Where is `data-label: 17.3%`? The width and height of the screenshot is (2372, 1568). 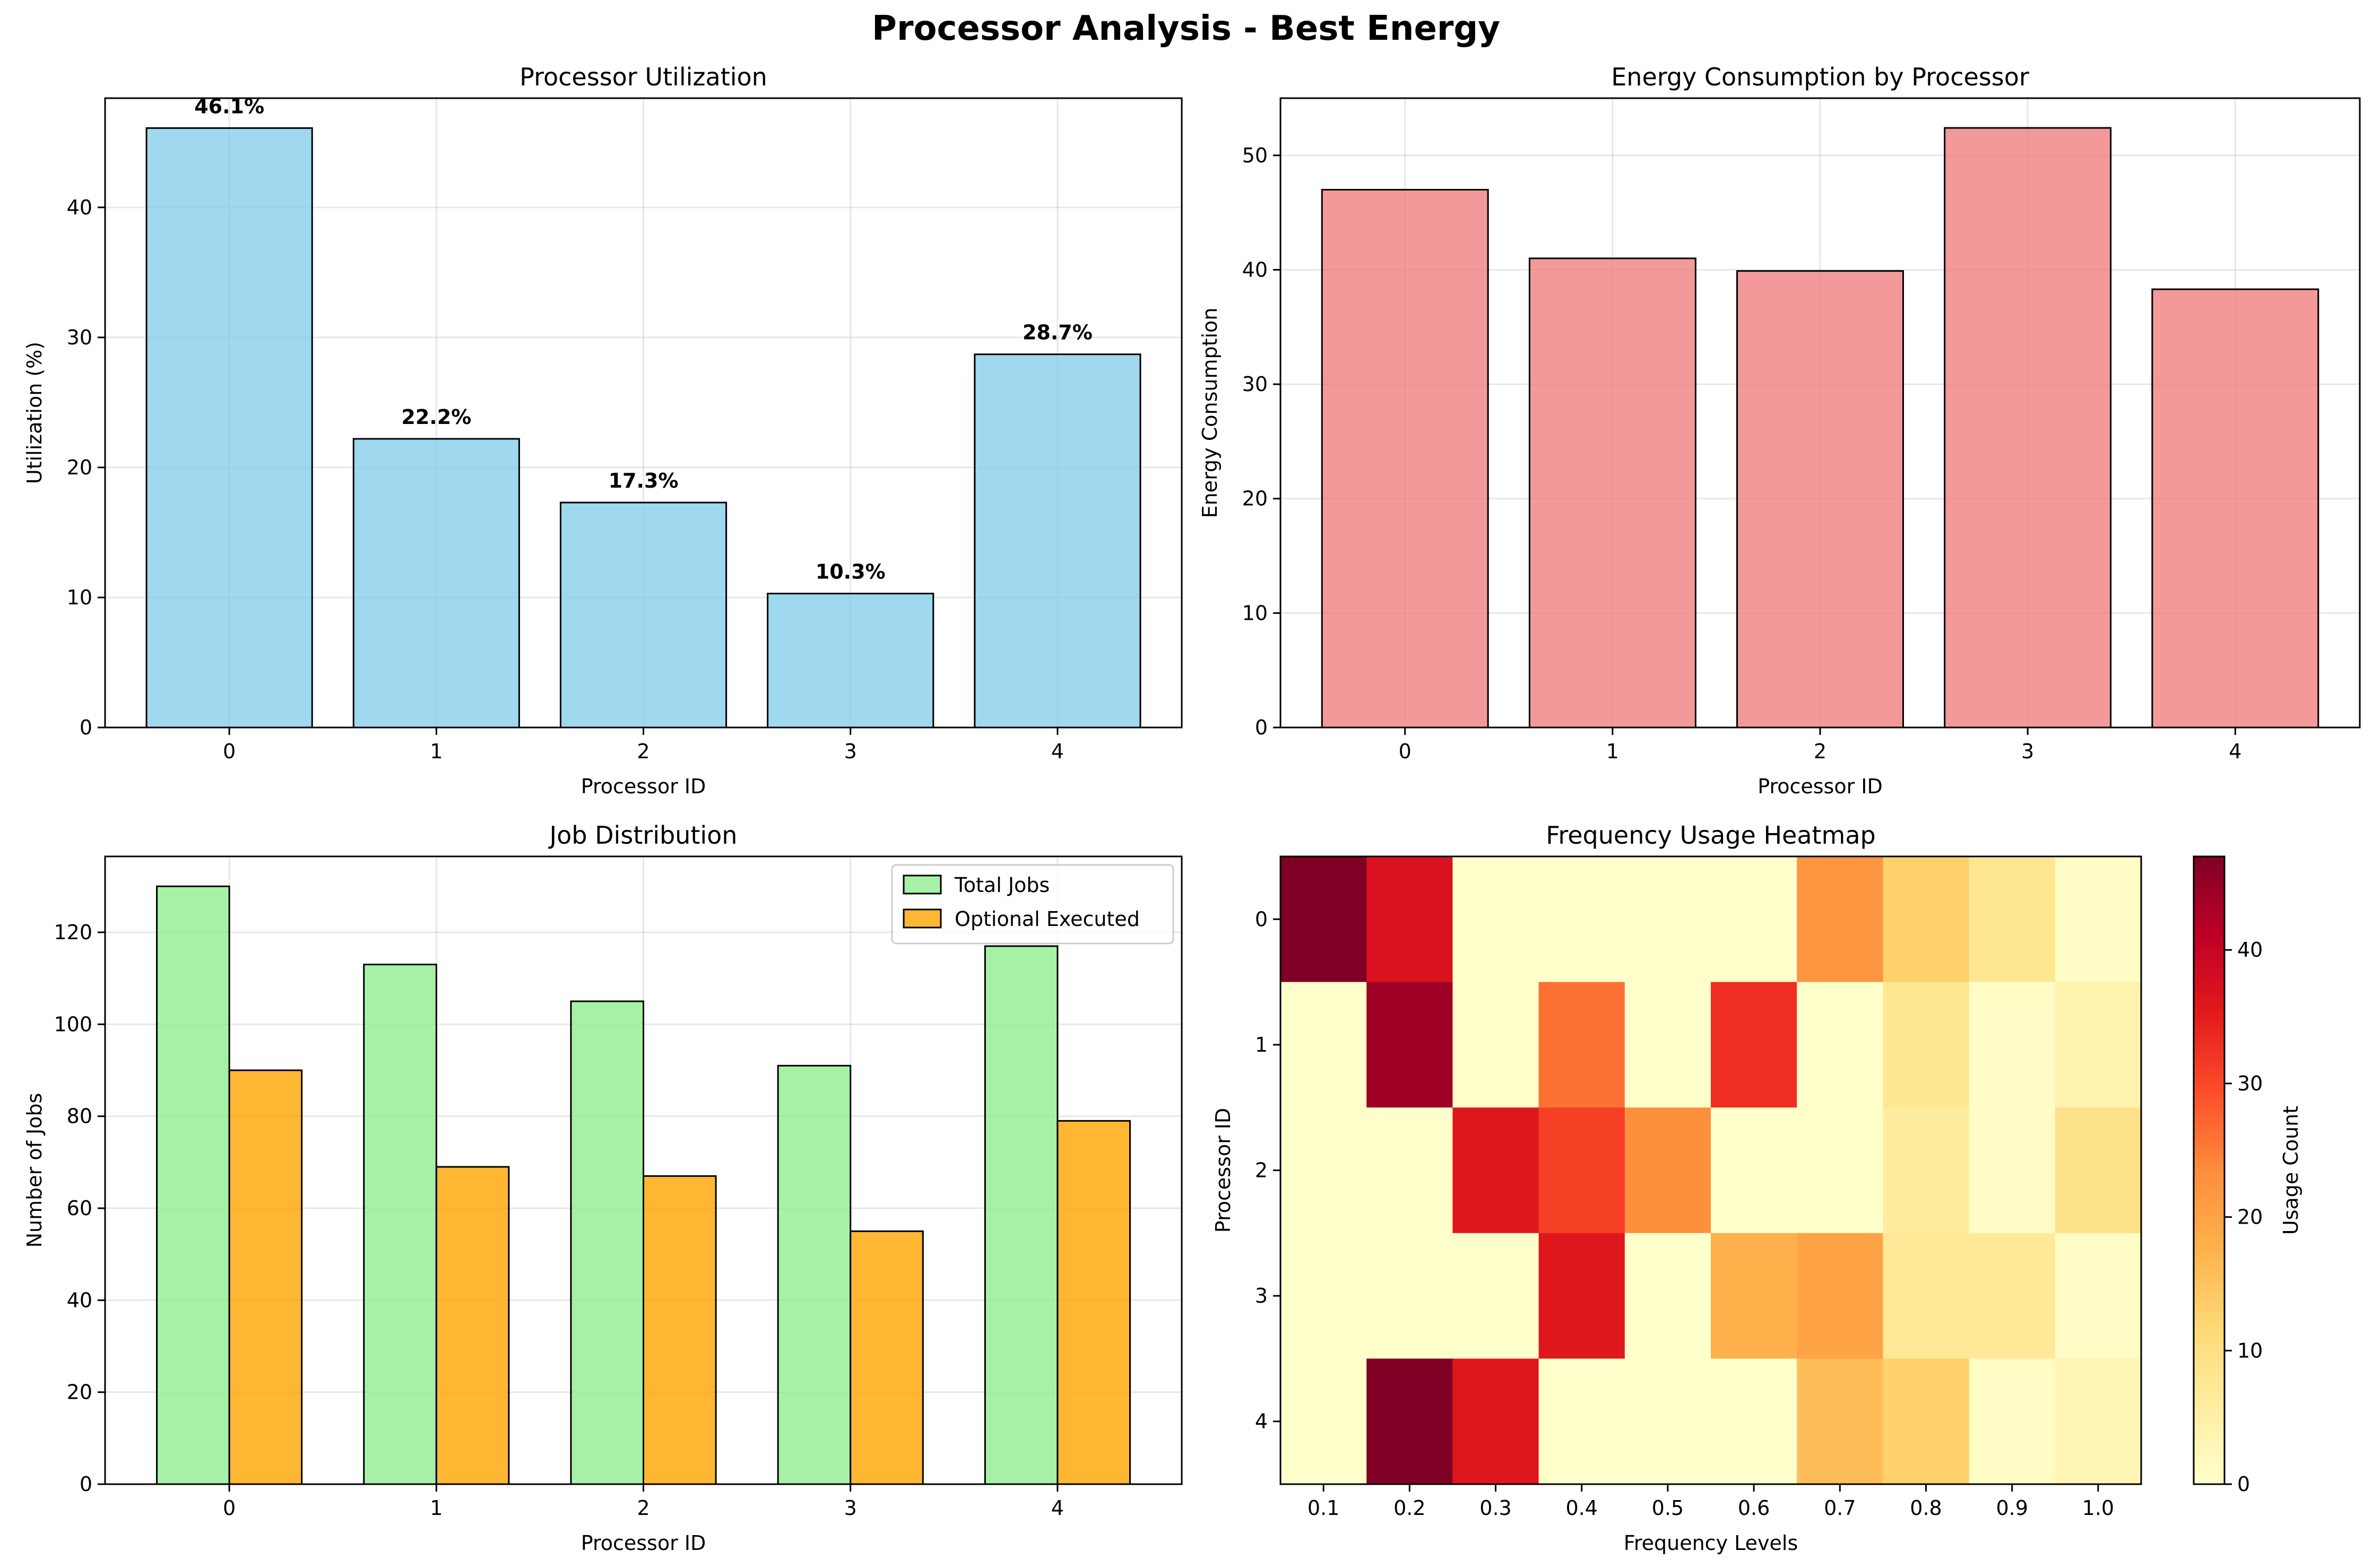 data-label: 17.3% is located at coordinates (644, 480).